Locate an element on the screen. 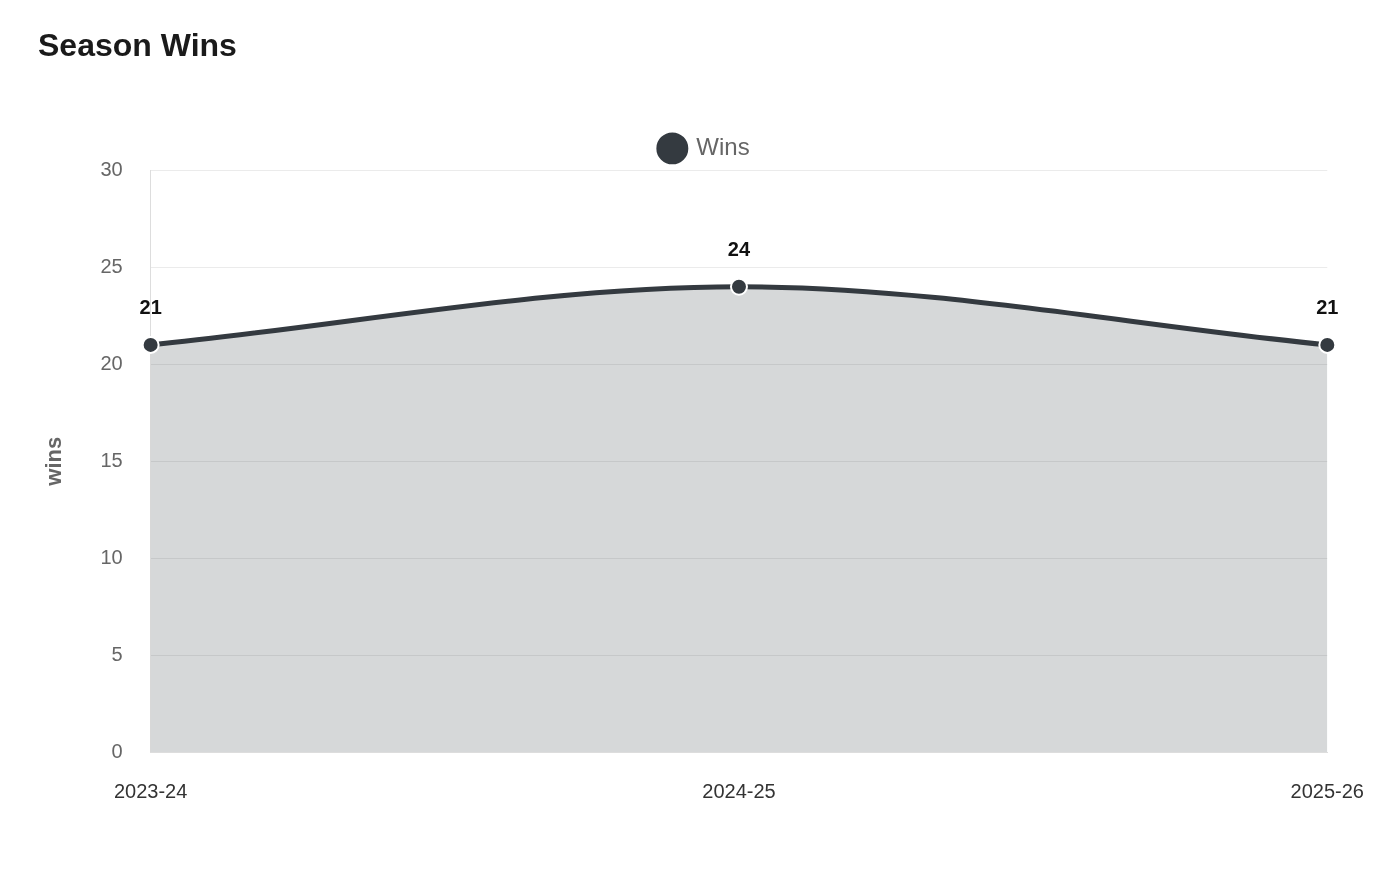  chart-title: Season Wins is located at coordinates (137, 45).